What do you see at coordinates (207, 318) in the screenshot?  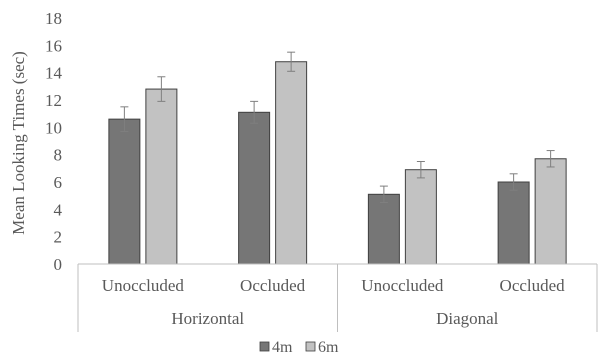 I see `x-group-label: Horizontal` at bounding box center [207, 318].